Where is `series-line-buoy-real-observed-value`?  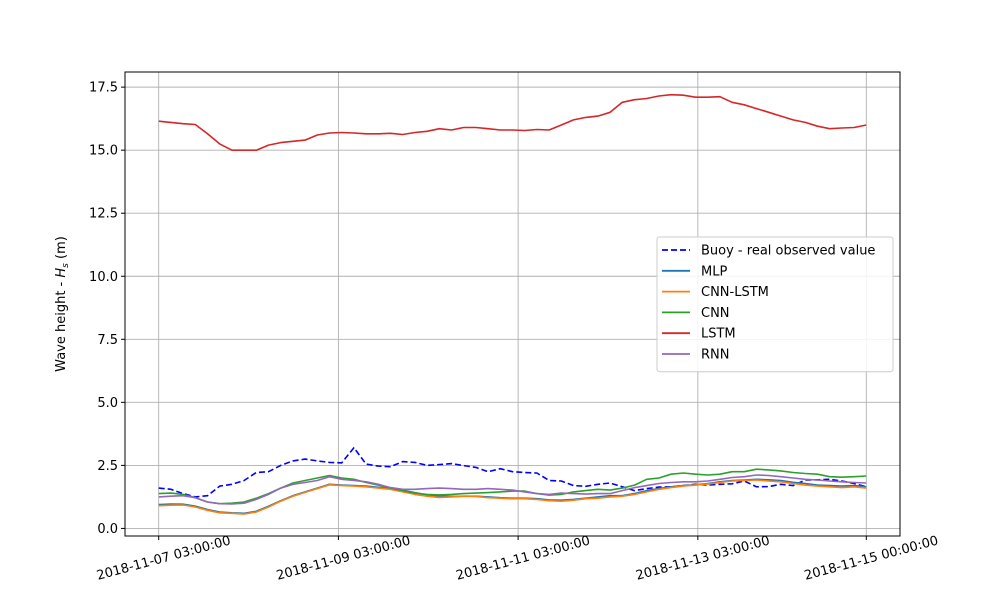
series-line-buoy-real-observed-value is located at coordinates (512, 472).